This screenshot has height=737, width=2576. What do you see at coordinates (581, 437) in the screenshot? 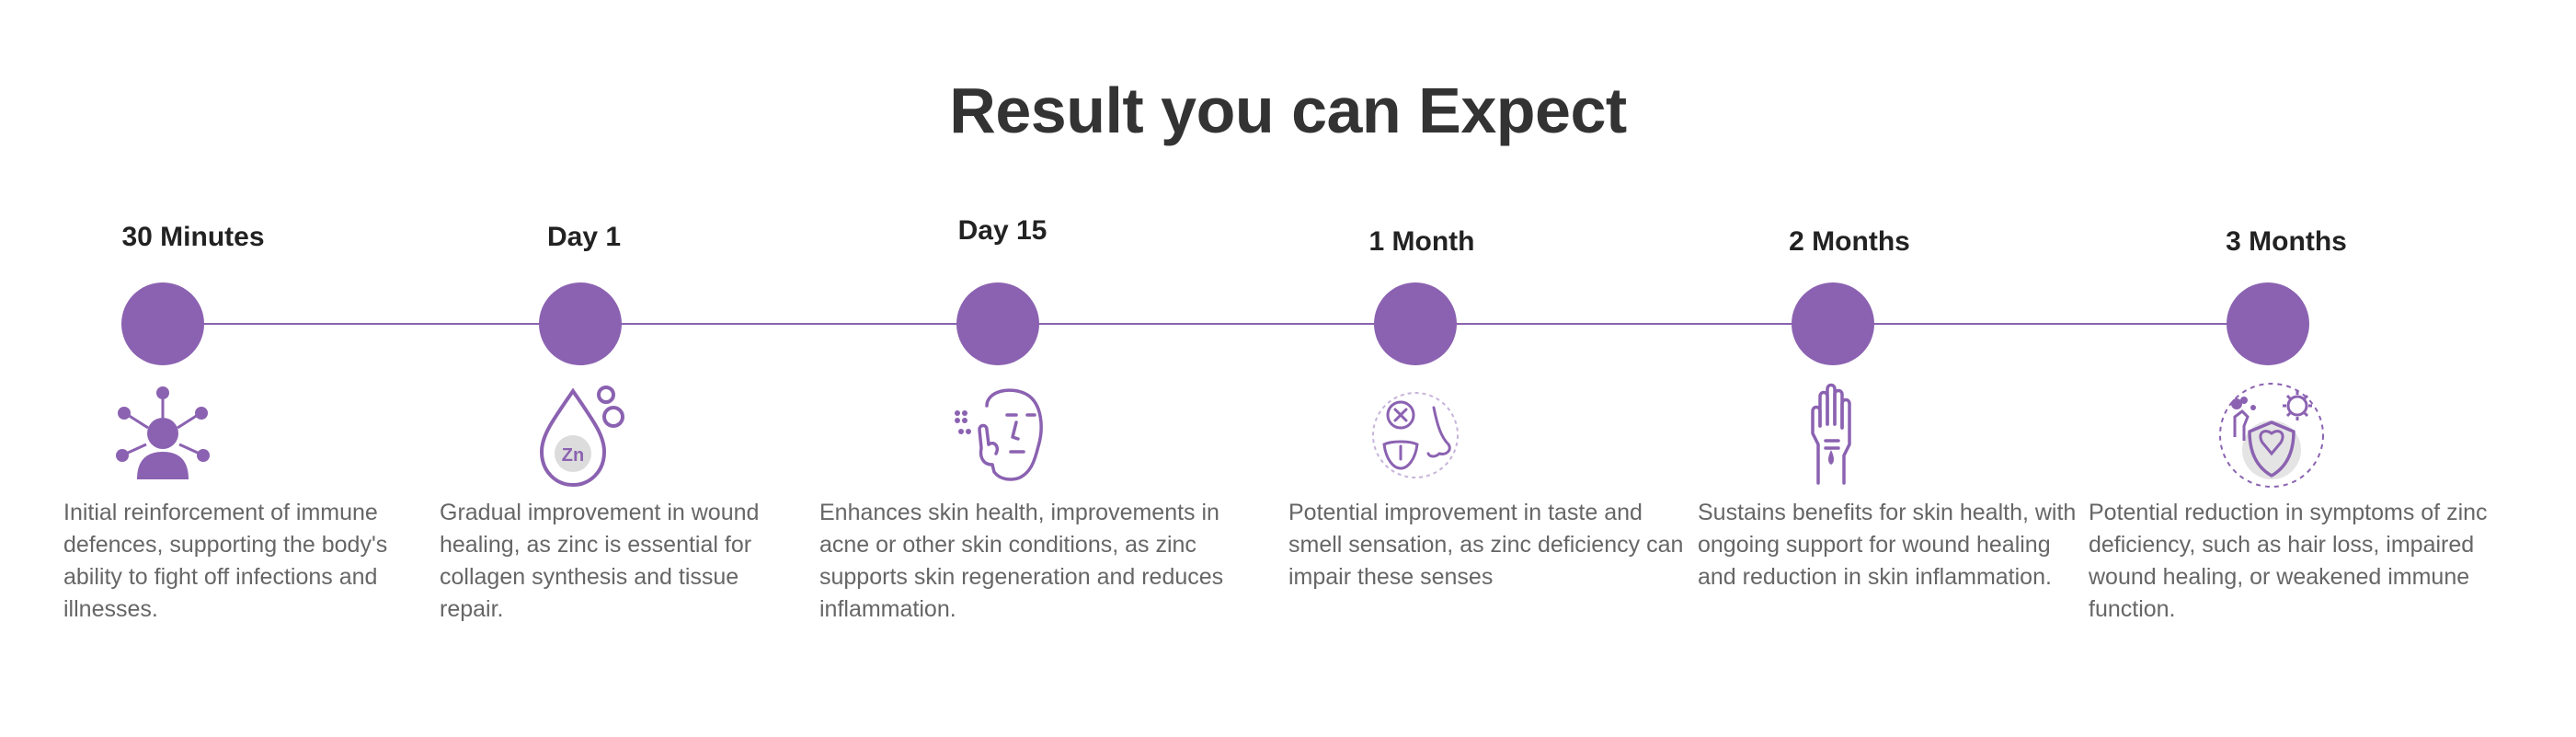
I see `zinc-droplet-icon: Zn` at bounding box center [581, 437].